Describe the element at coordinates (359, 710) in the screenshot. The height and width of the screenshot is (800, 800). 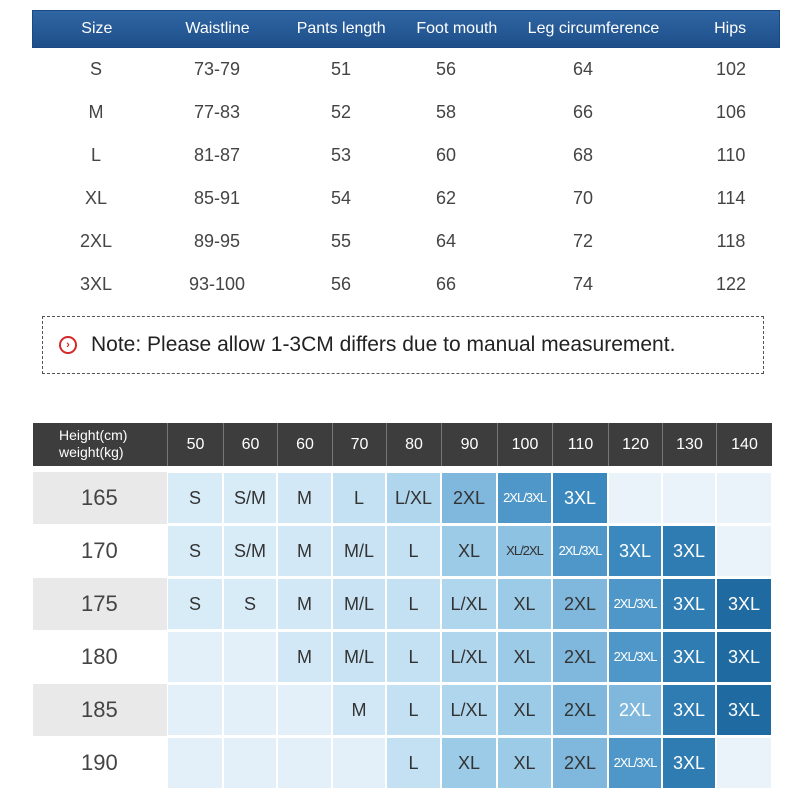
I see `size-cell: M` at that location.